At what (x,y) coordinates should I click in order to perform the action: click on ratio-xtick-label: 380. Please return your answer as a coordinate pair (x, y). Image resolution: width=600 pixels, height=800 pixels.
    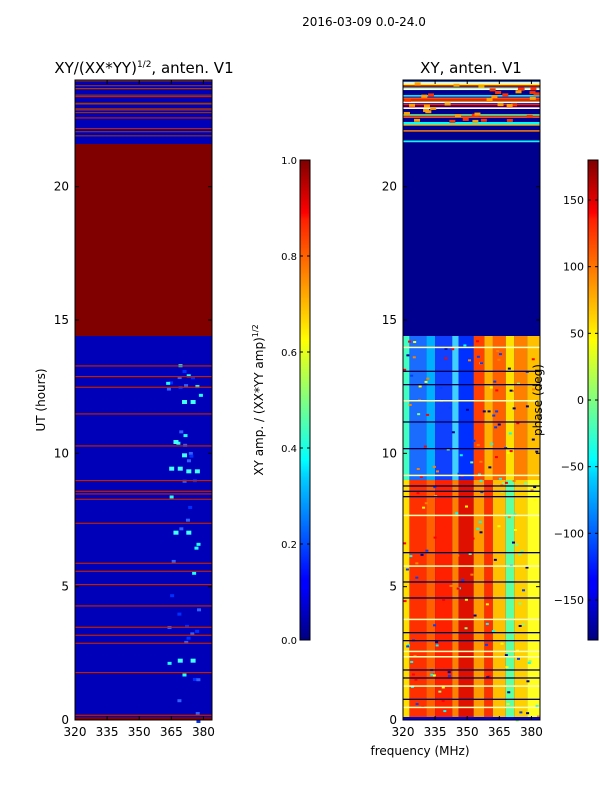
    Looking at the image, I should click on (203, 732).